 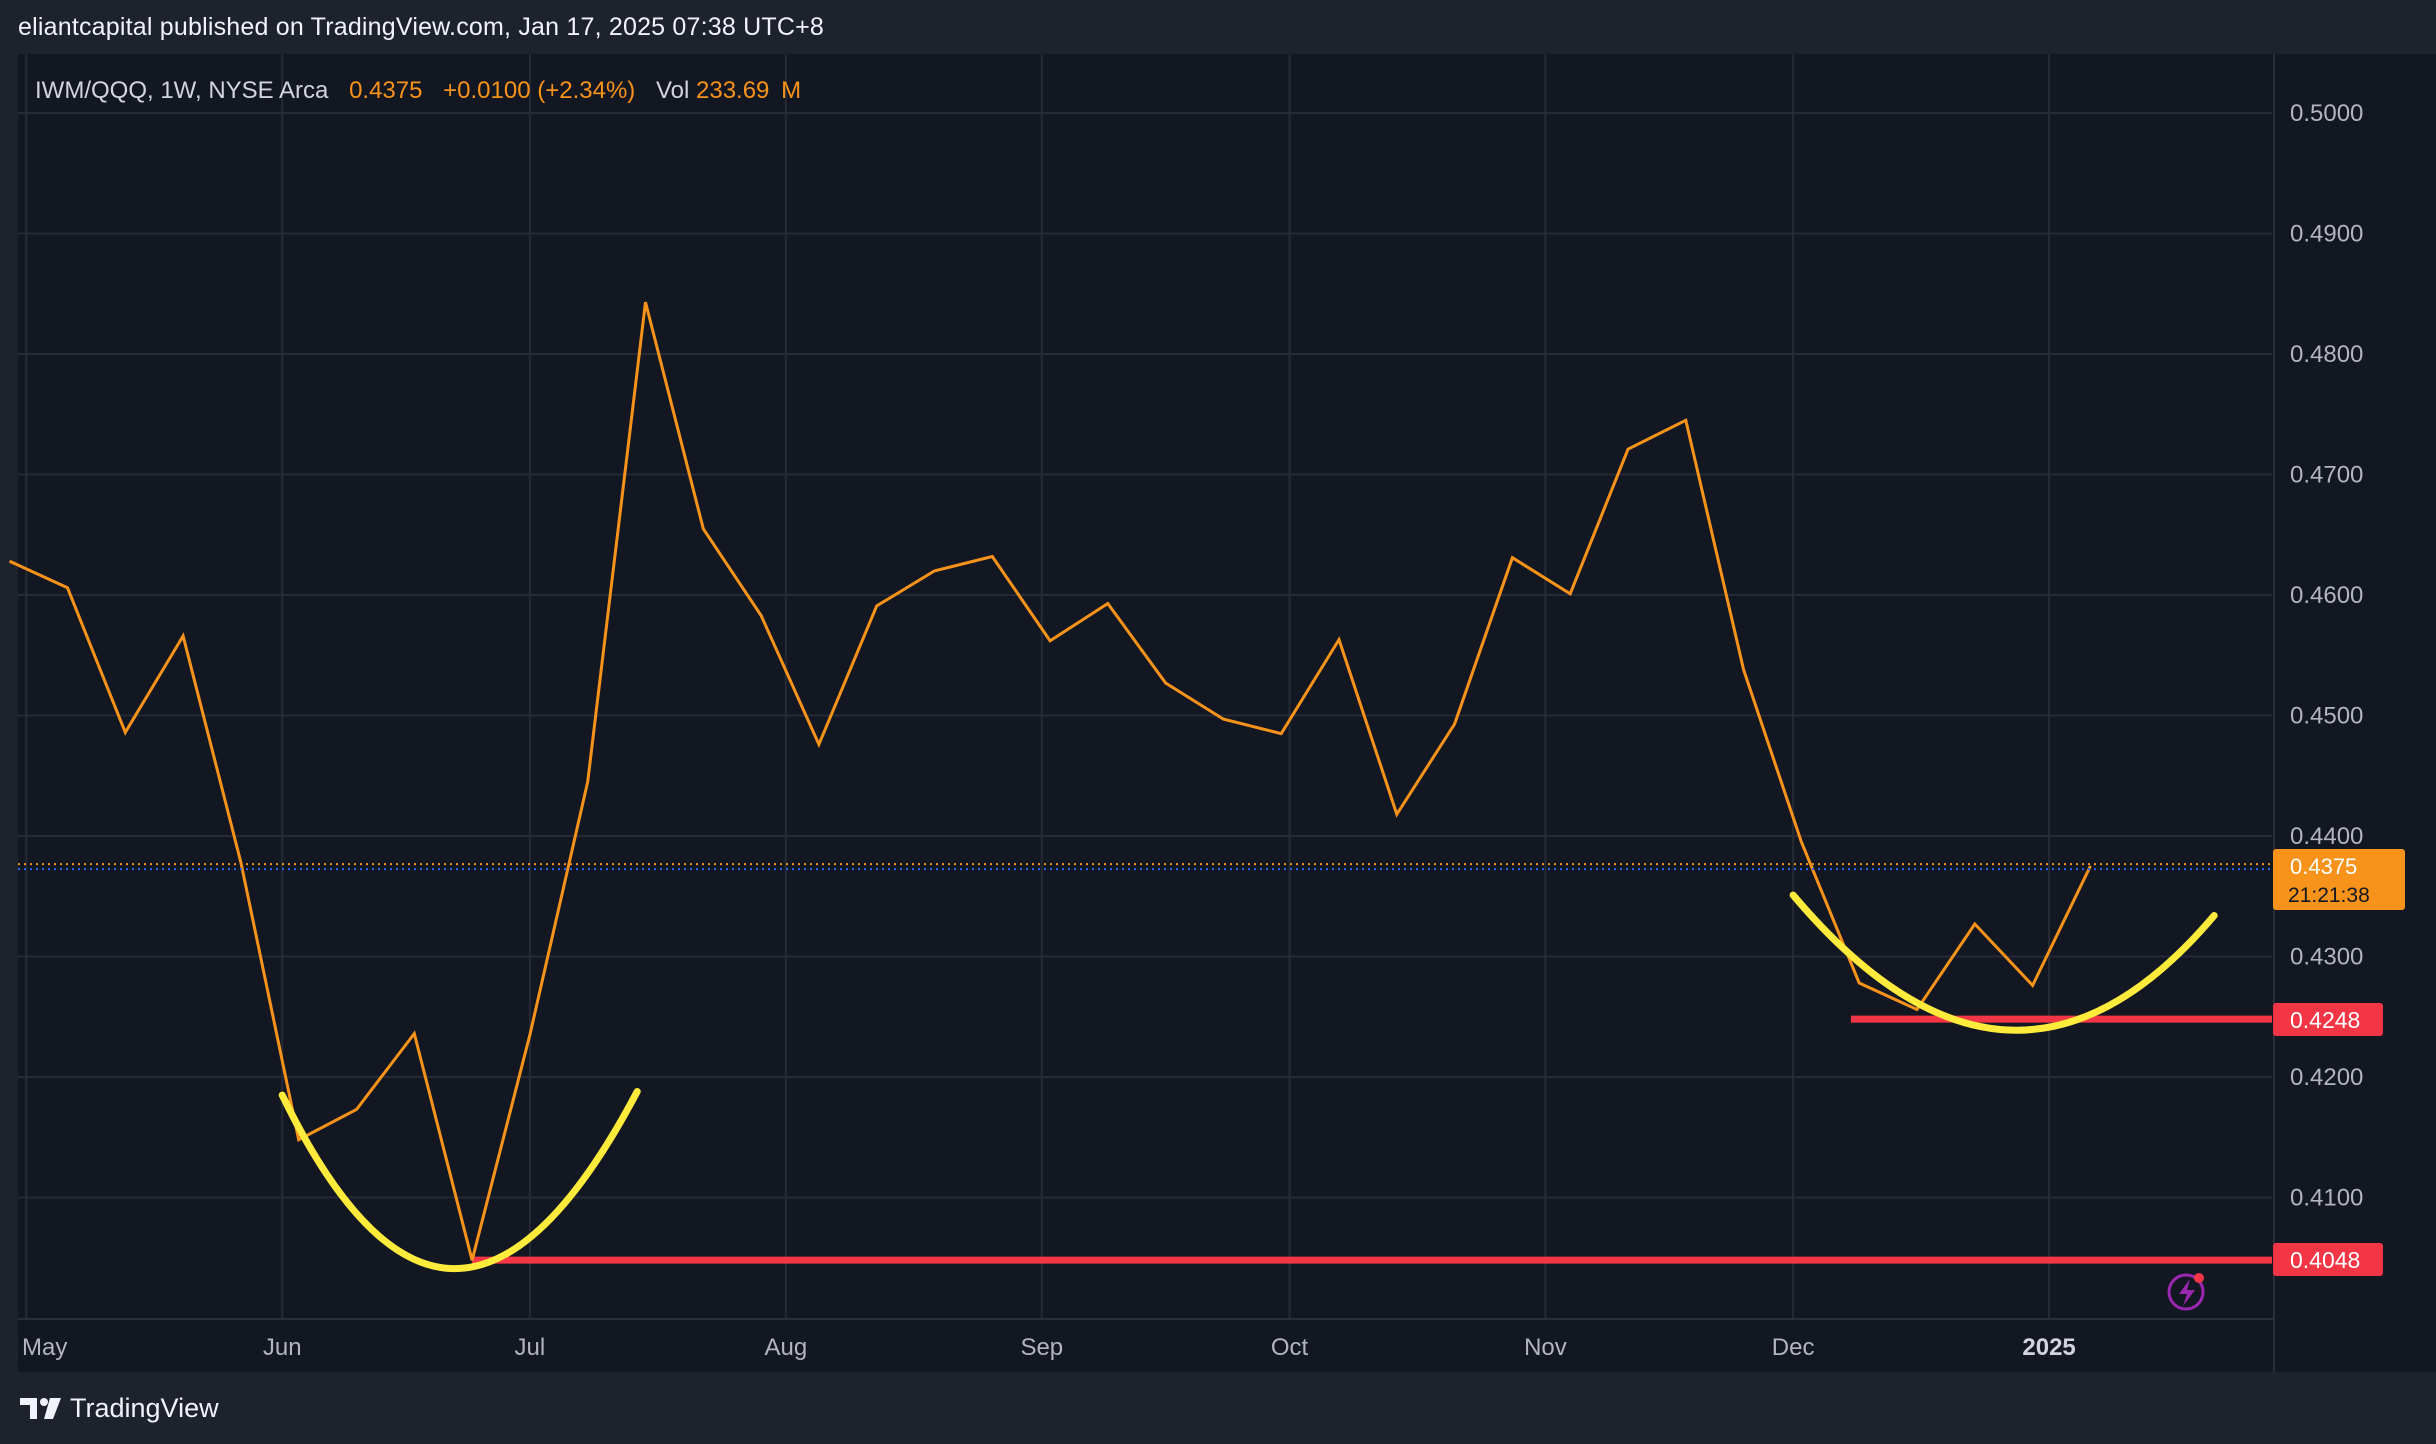 What do you see at coordinates (40, 1408) in the screenshot?
I see `tradingview-logo-icon` at bounding box center [40, 1408].